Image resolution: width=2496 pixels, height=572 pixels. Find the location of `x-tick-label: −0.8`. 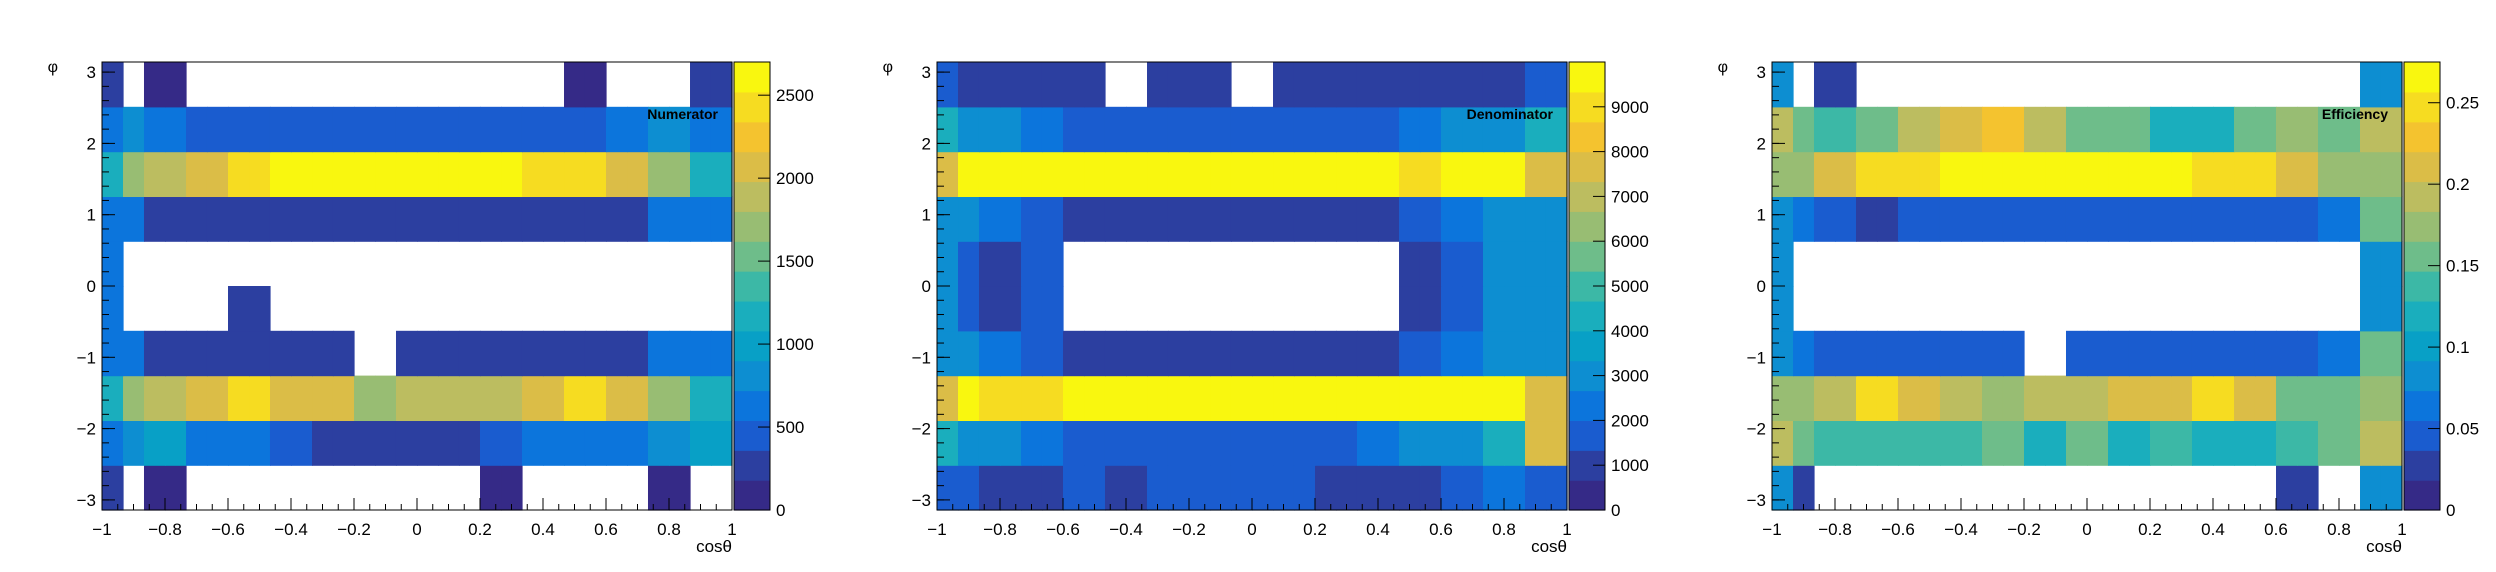

x-tick-label: −0.8 is located at coordinates (165, 529).